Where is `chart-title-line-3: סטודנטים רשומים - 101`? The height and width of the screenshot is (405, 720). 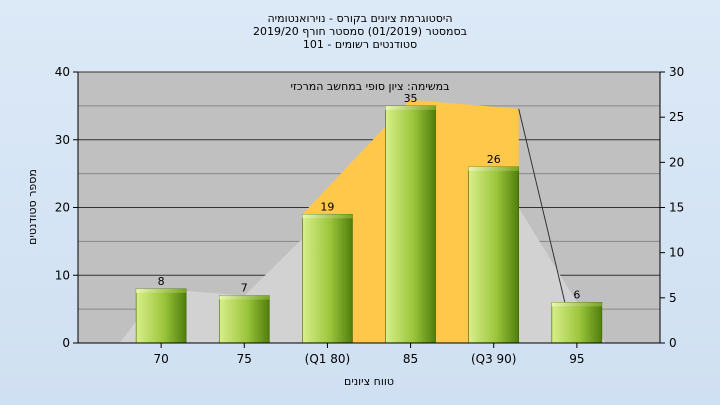
chart-title-line-3: סטודנטים רשומים - 101 is located at coordinates (360, 44).